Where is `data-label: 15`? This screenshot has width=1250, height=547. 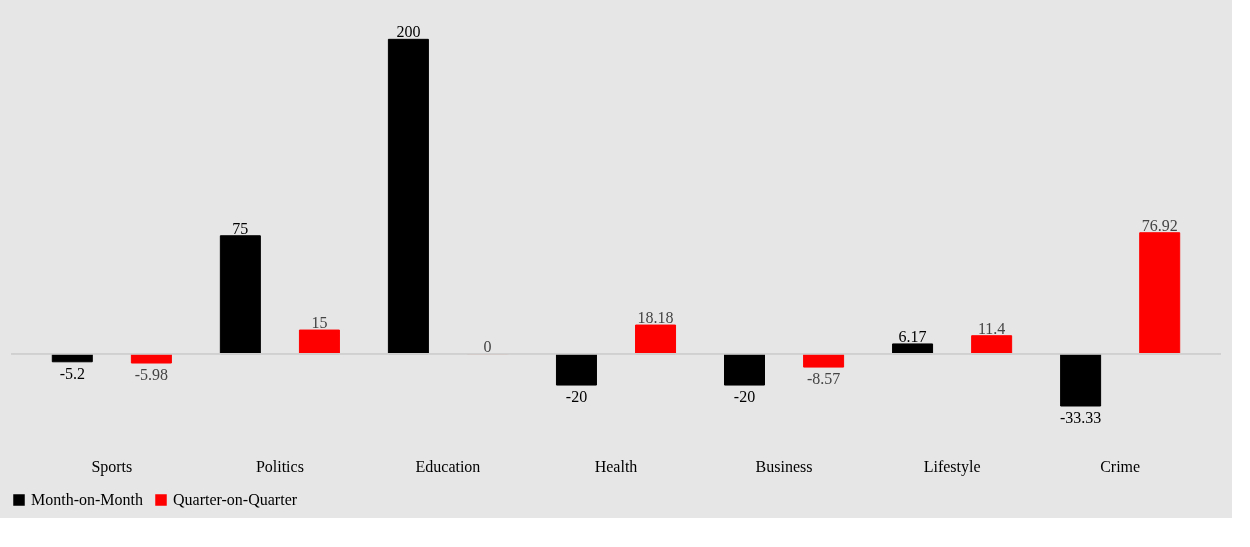
data-label: 15 is located at coordinates (319, 323).